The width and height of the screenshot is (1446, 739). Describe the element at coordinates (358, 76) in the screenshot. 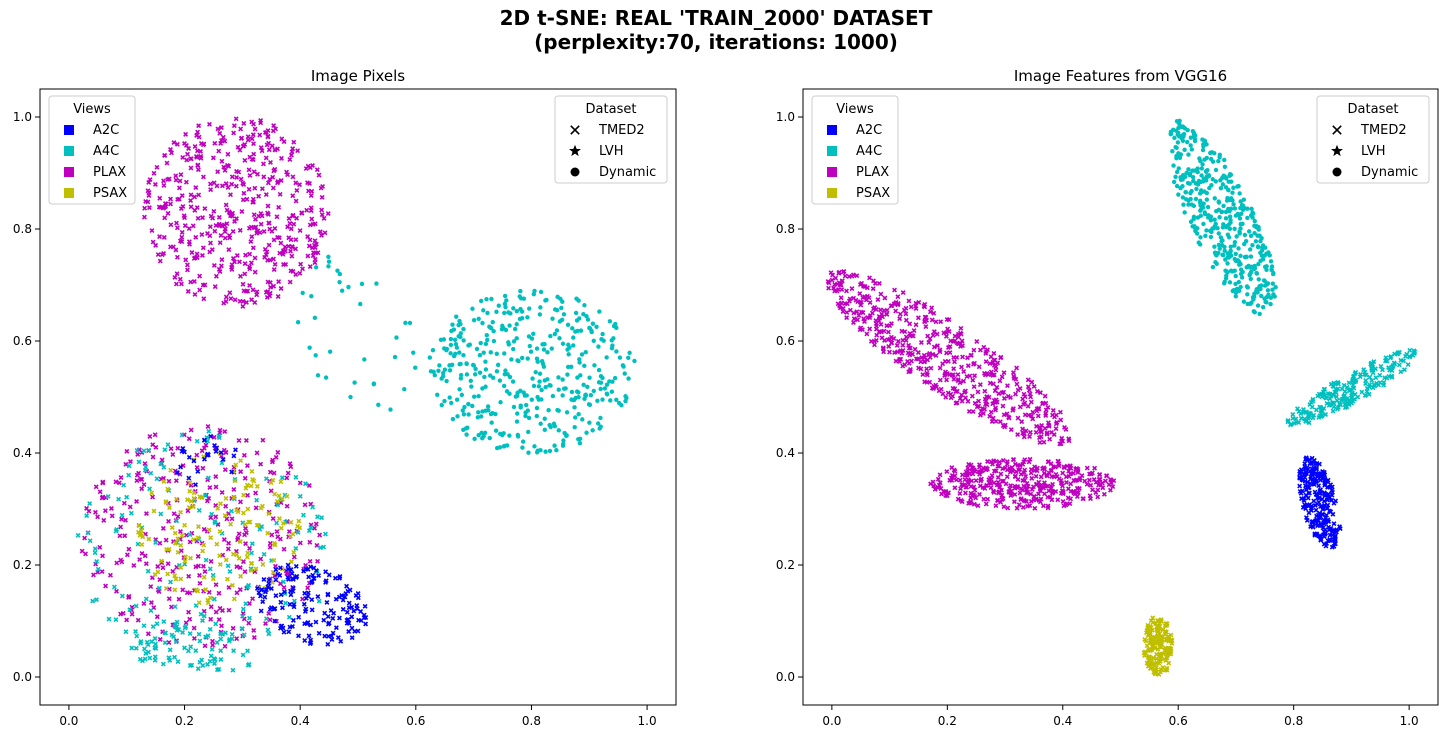

I see `axes-title: Image Pixels` at that location.